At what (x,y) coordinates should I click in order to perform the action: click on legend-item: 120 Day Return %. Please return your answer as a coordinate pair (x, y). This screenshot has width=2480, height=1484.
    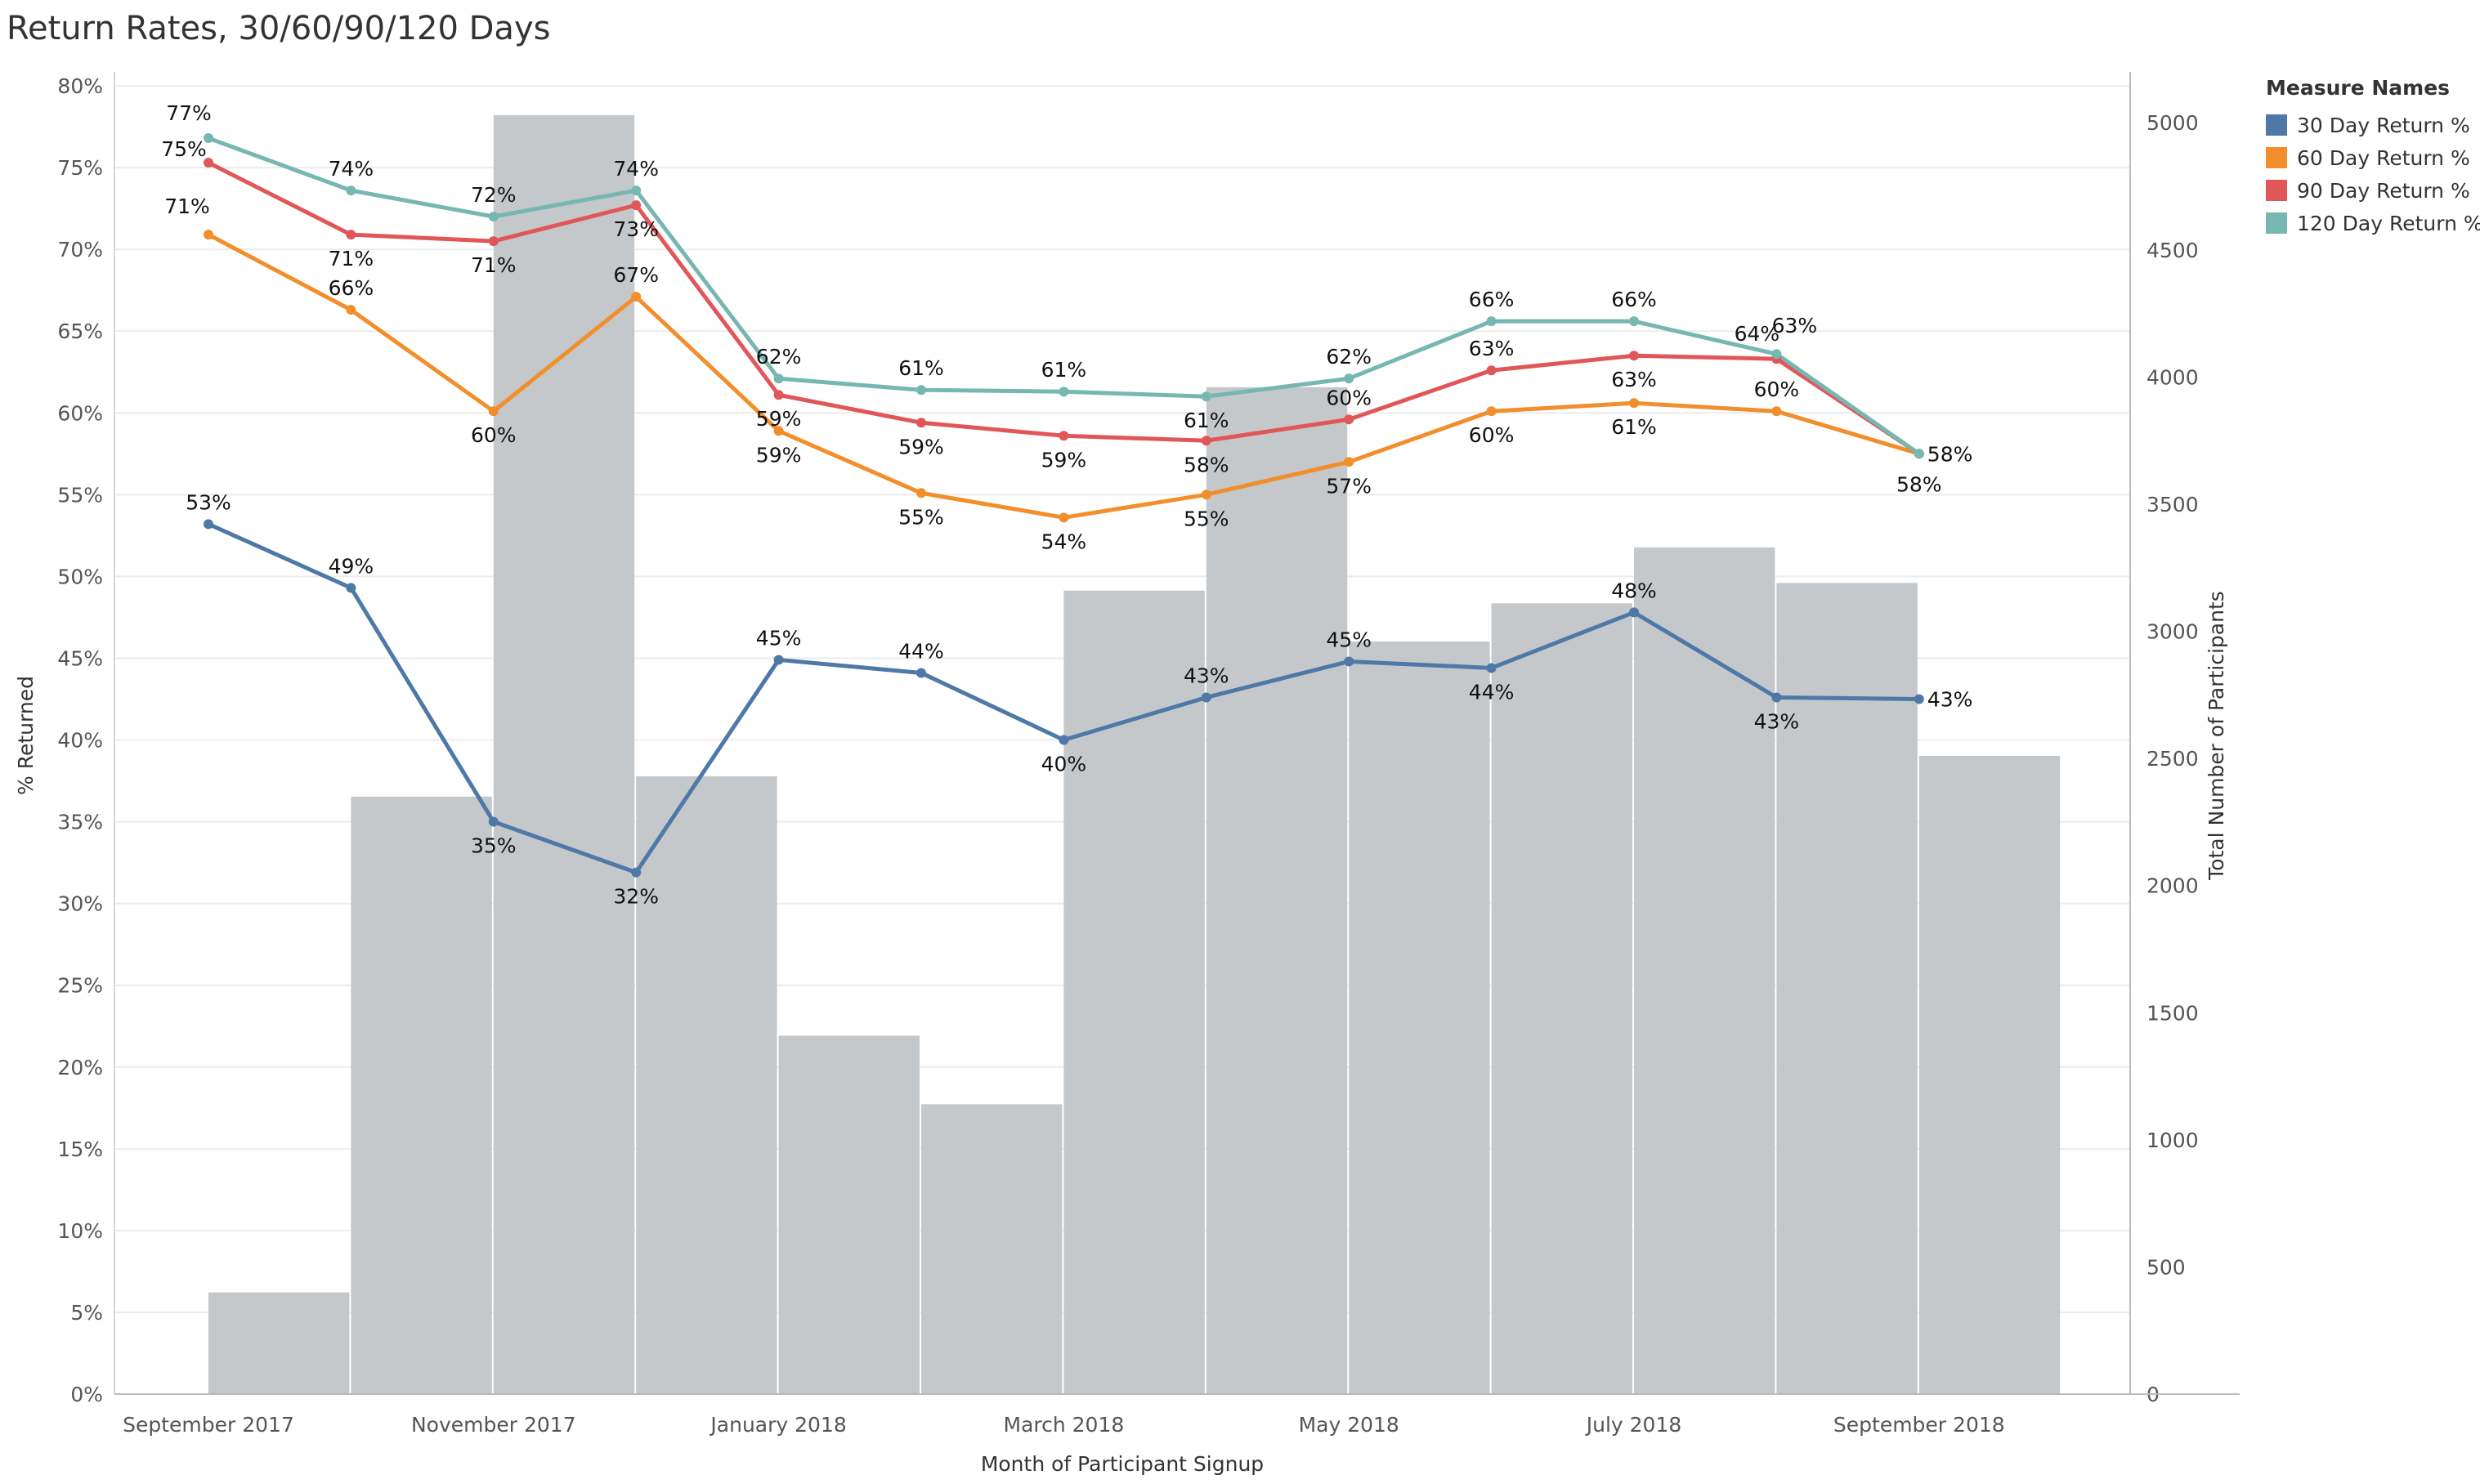
    Looking at the image, I should click on (2373, 223).